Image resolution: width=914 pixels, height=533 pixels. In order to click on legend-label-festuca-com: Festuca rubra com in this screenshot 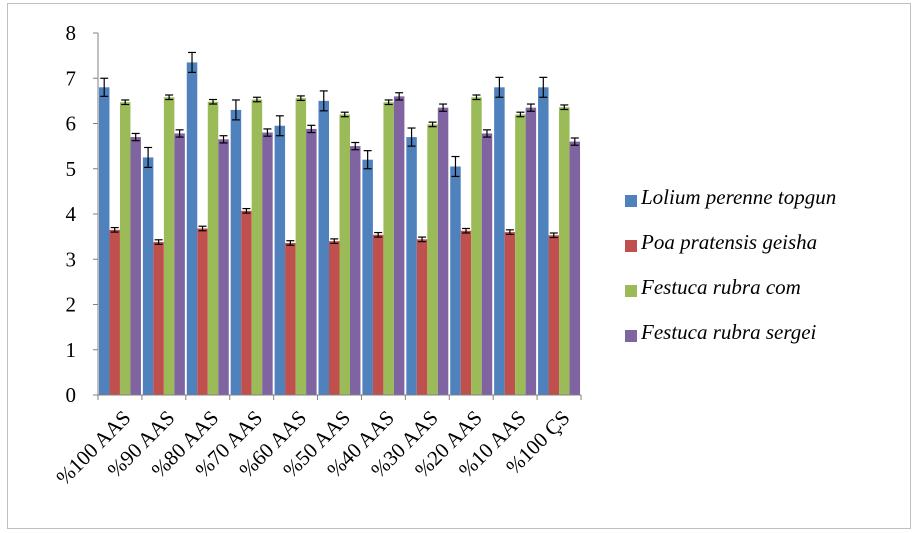, I will do `click(721, 287)`.